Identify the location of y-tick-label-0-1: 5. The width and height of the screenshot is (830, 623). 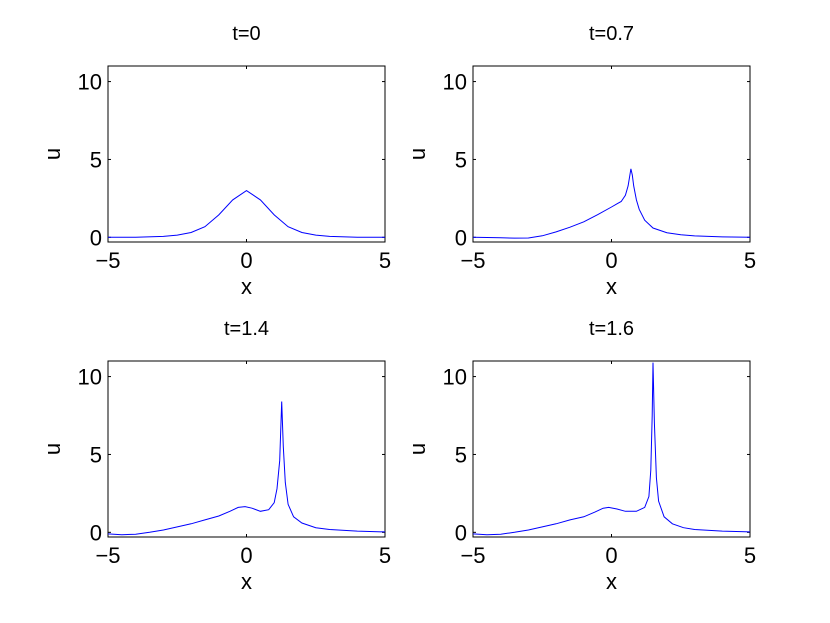
(96, 159).